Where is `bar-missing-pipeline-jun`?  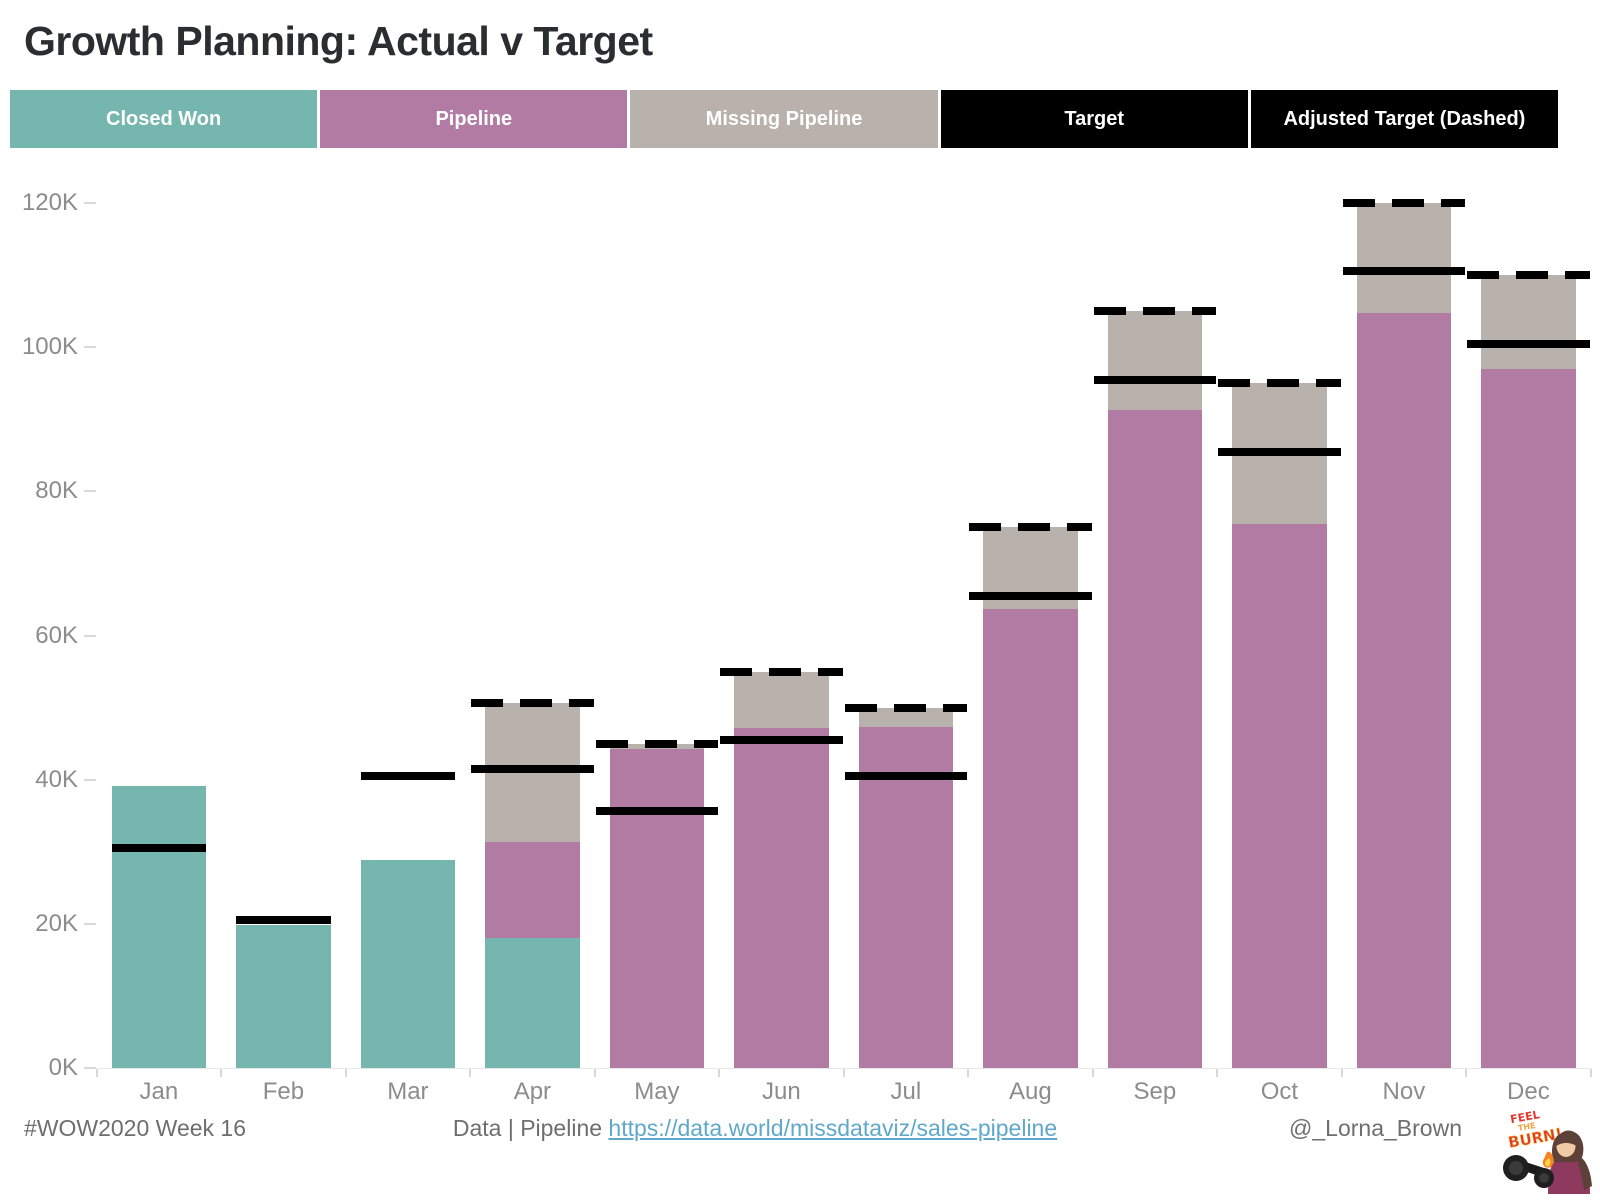
bar-missing-pipeline-jun is located at coordinates (781, 699).